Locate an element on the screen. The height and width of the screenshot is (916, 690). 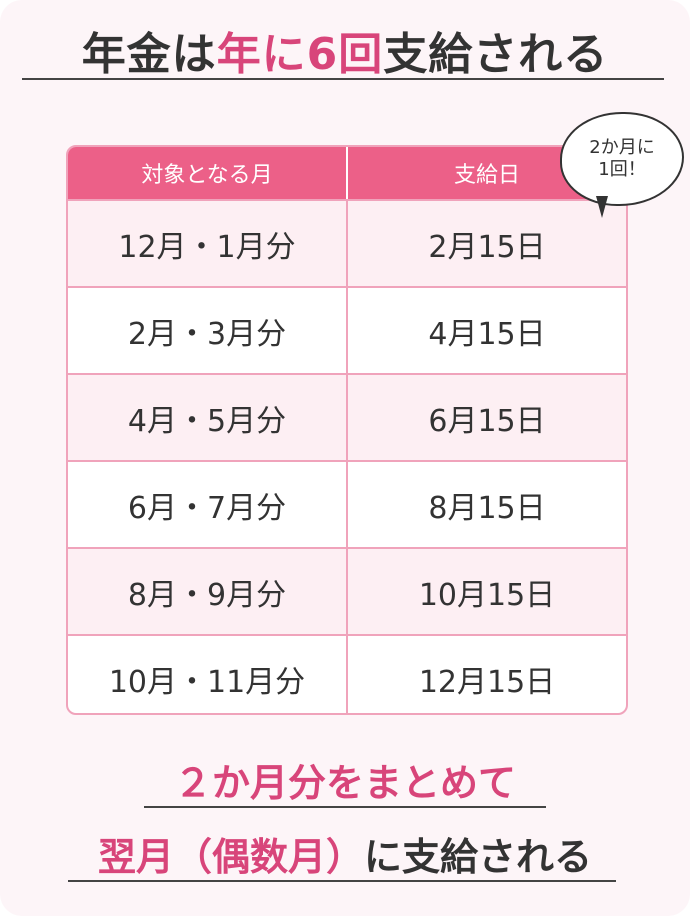
table-row: 8月・9月分 10月15日 is located at coordinates (347, 590).